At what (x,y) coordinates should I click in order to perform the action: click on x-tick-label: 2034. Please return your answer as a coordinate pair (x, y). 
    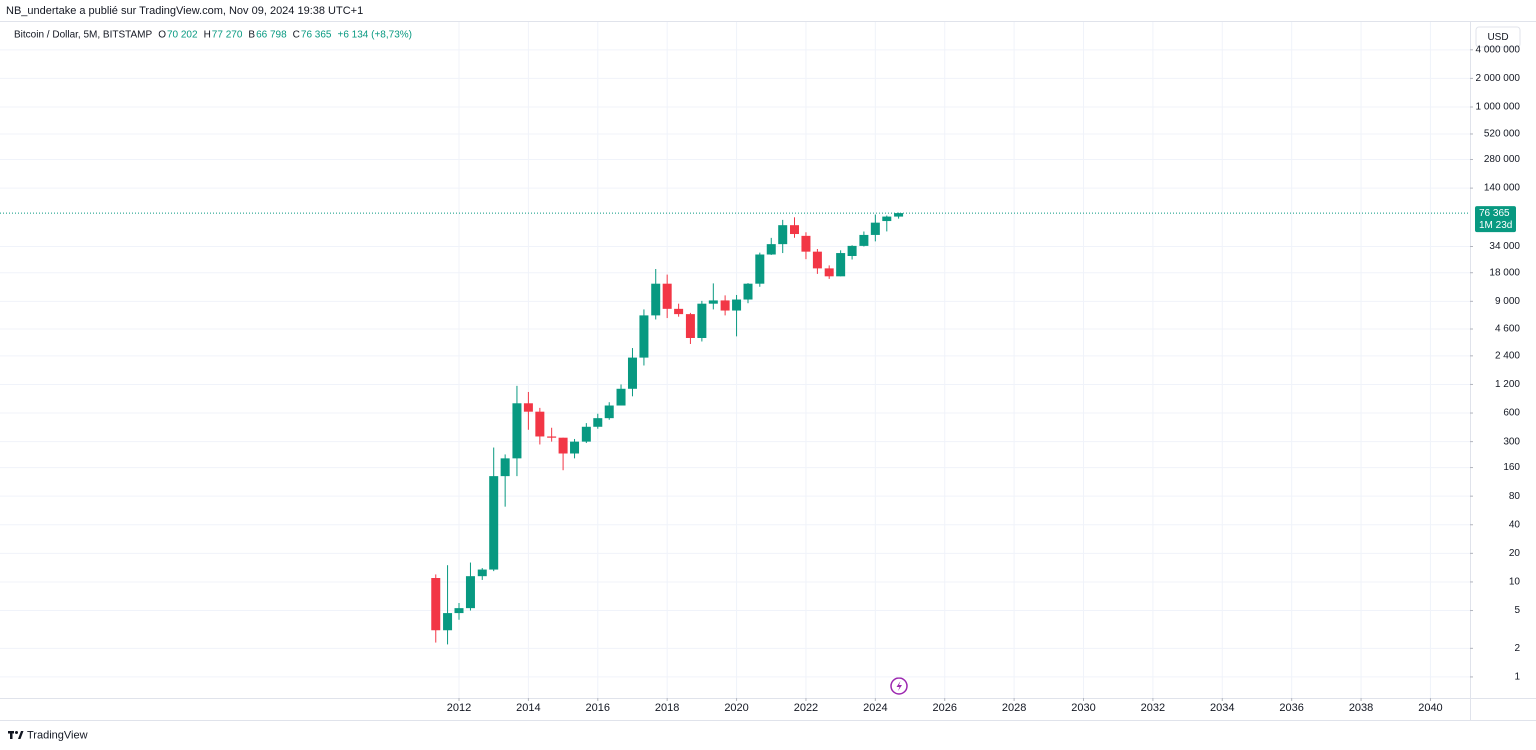
    Looking at the image, I should click on (1222, 708).